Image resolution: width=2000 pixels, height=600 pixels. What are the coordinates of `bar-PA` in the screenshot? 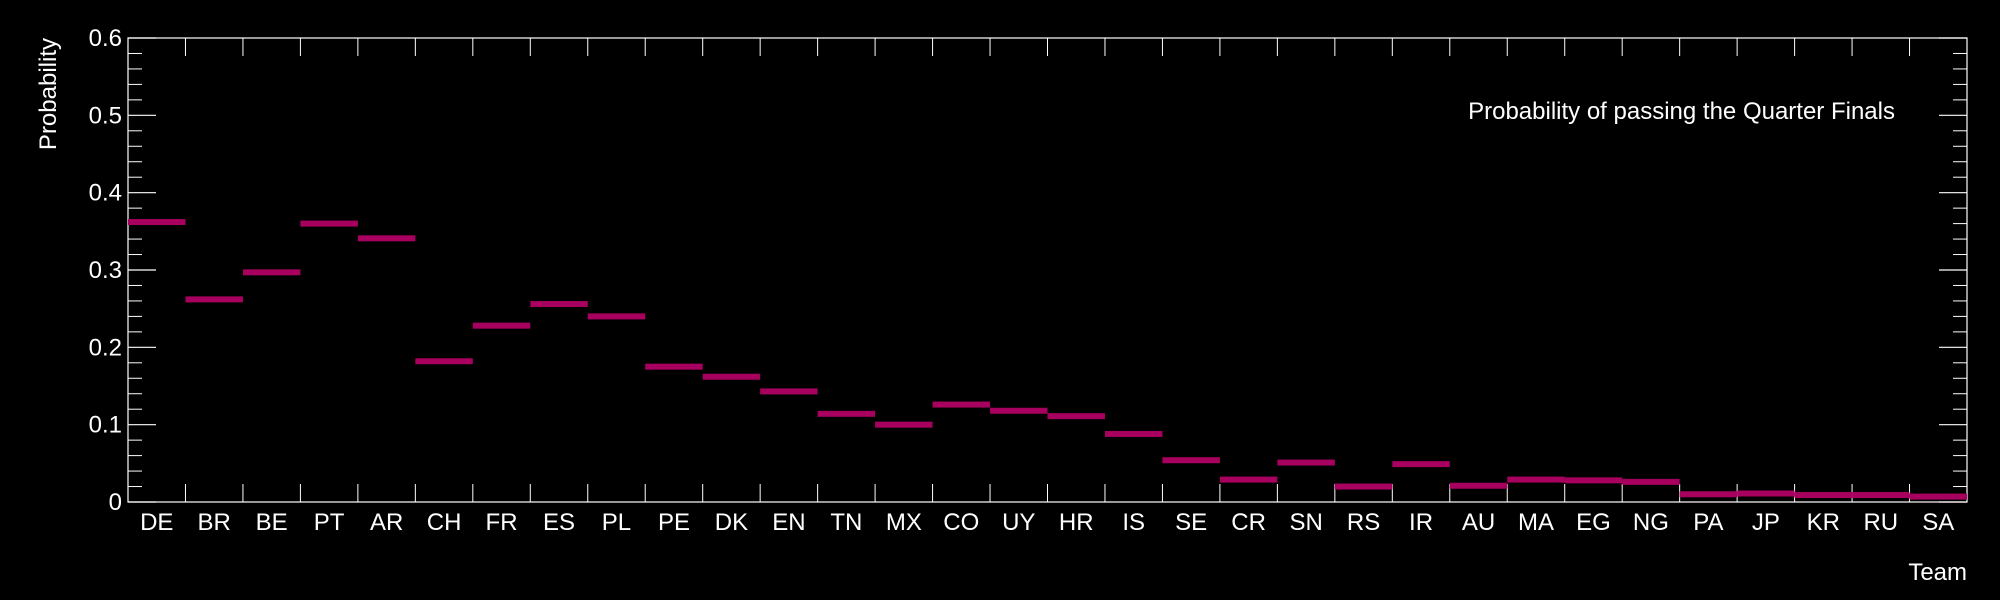 It's located at (1708, 494).